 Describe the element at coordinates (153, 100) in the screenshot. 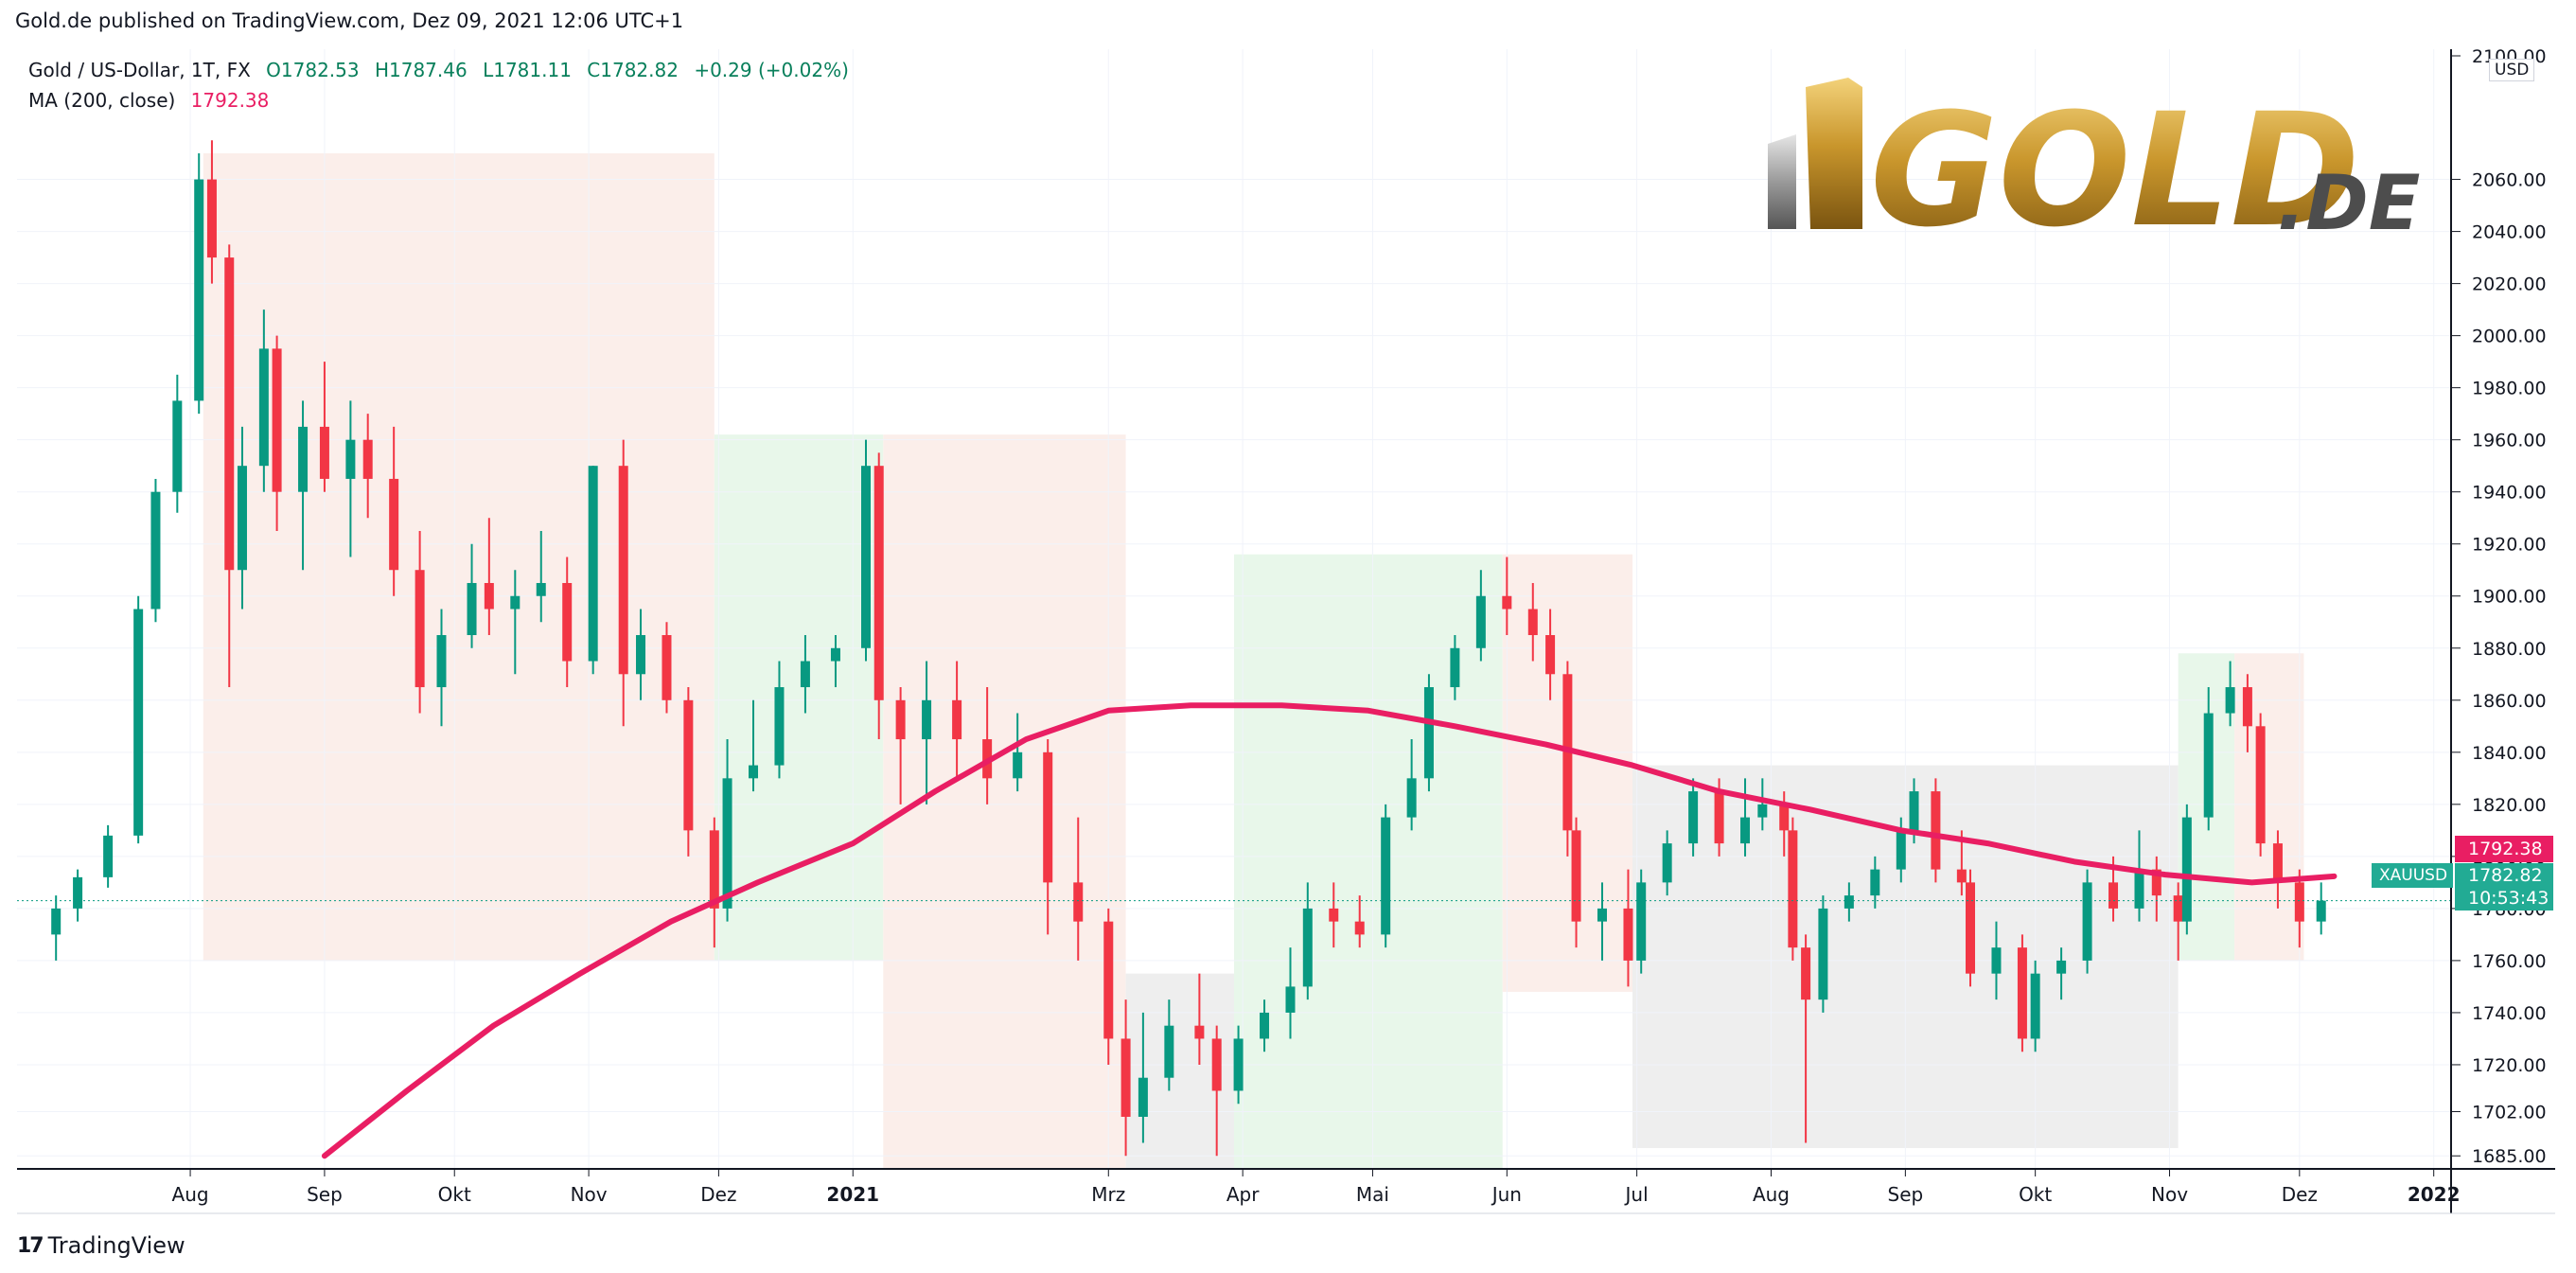

I see `legend-ma: MA (200, close) 1792.38` at that location.